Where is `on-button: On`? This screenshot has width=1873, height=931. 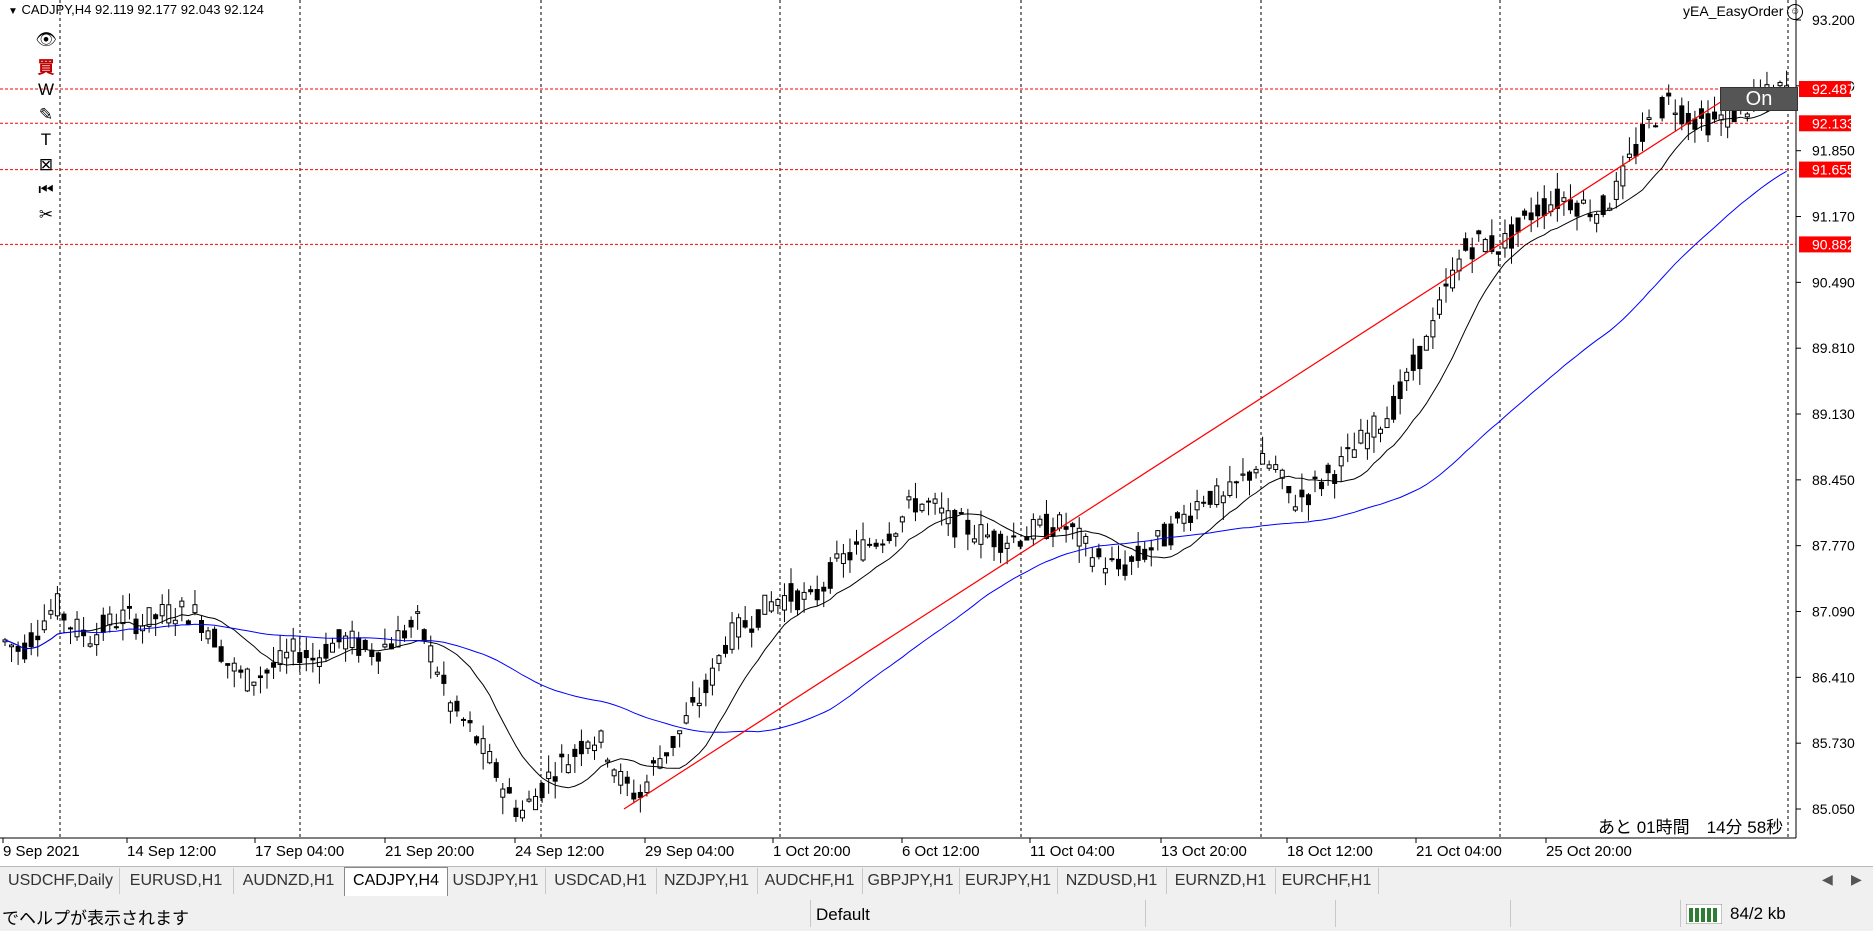
on-button: On is located at coordinates (1759, 99).